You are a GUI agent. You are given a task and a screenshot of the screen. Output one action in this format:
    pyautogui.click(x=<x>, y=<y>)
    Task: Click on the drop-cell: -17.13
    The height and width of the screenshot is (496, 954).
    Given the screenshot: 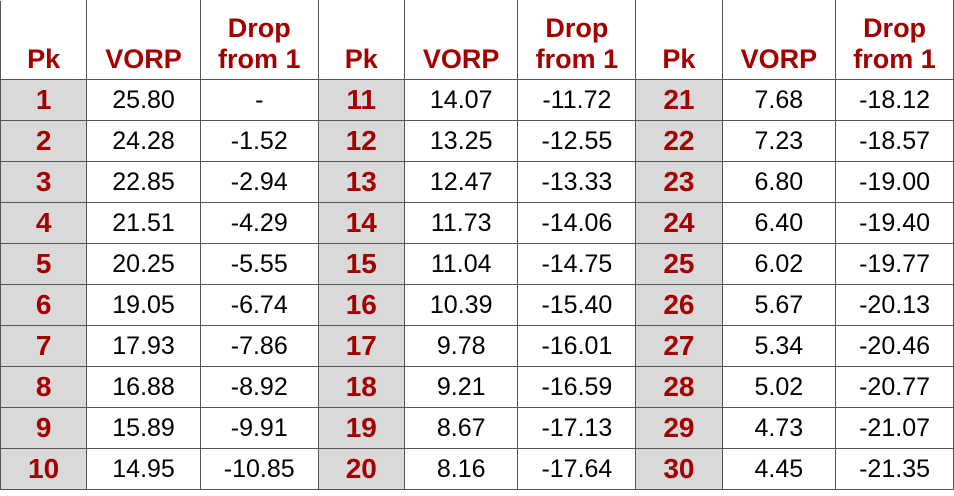 What is the action you would take?
    pyautogui.click(x=577, y=428)
    